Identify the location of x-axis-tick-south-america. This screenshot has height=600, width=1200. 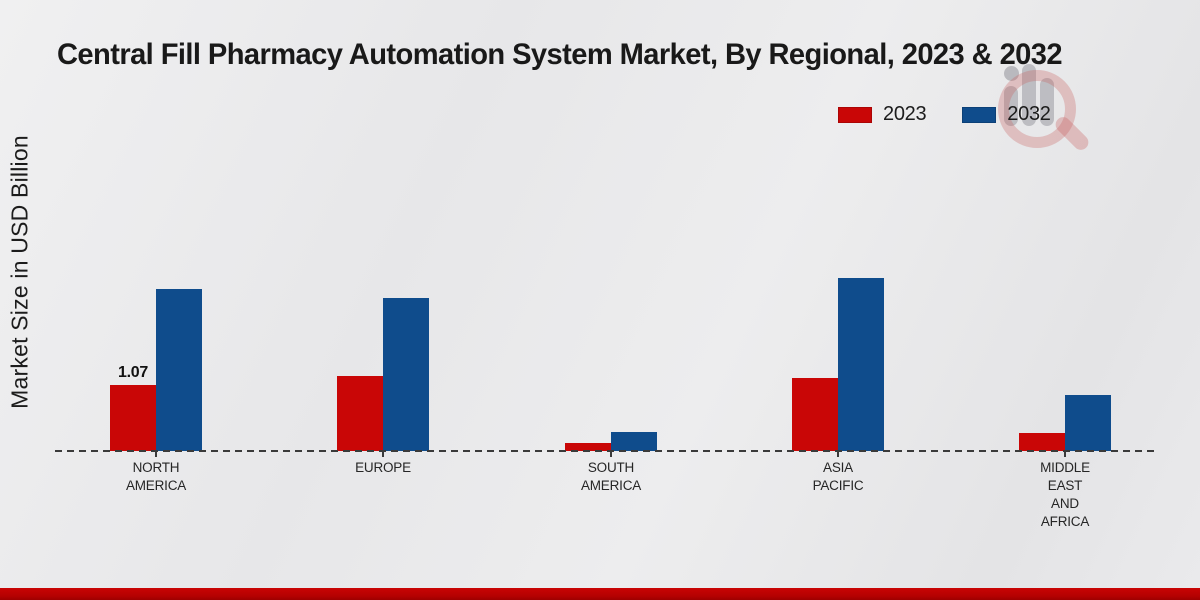
(611, 454).